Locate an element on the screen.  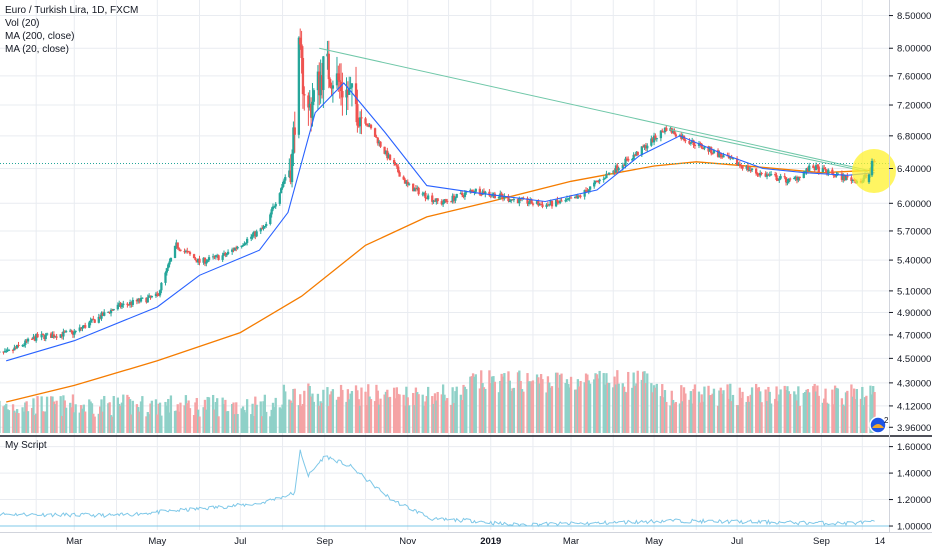
legend-ma200: MA (200, close) is located at coordinates (39, 36).